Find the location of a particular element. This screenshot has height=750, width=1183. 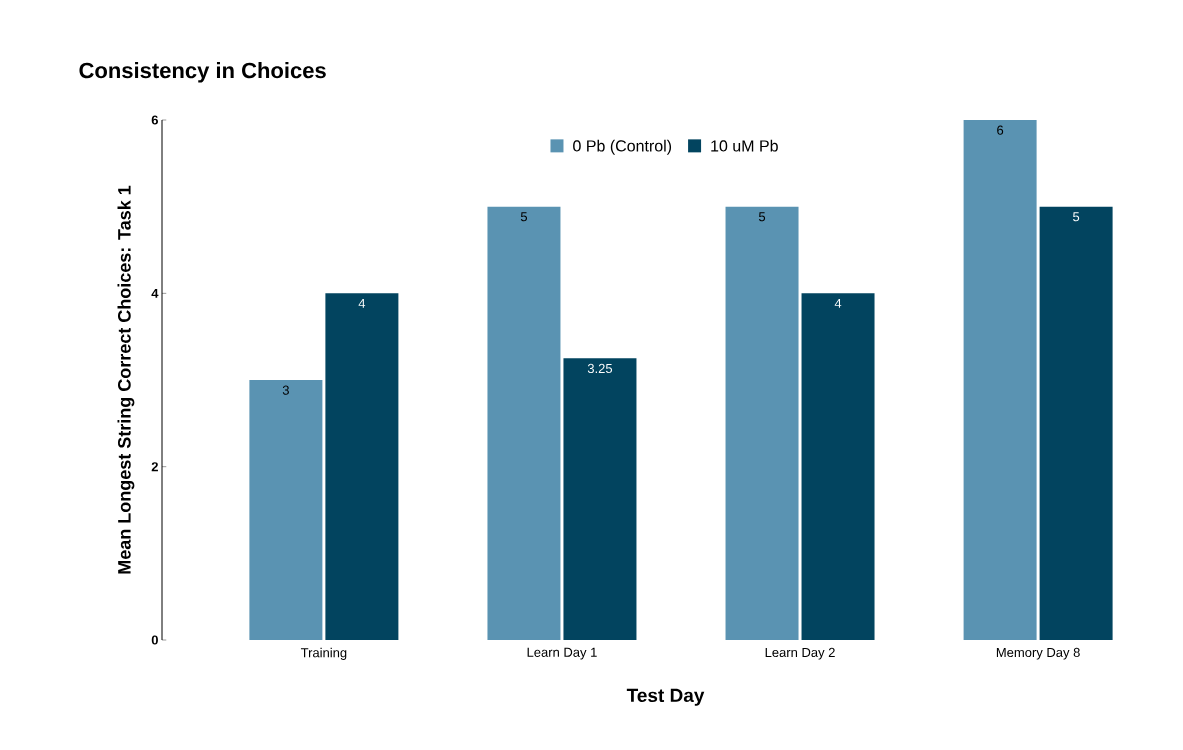

y-axis-title: Mean Longest String Correct Choices: Task 1 is located at coordinates (126, 379).